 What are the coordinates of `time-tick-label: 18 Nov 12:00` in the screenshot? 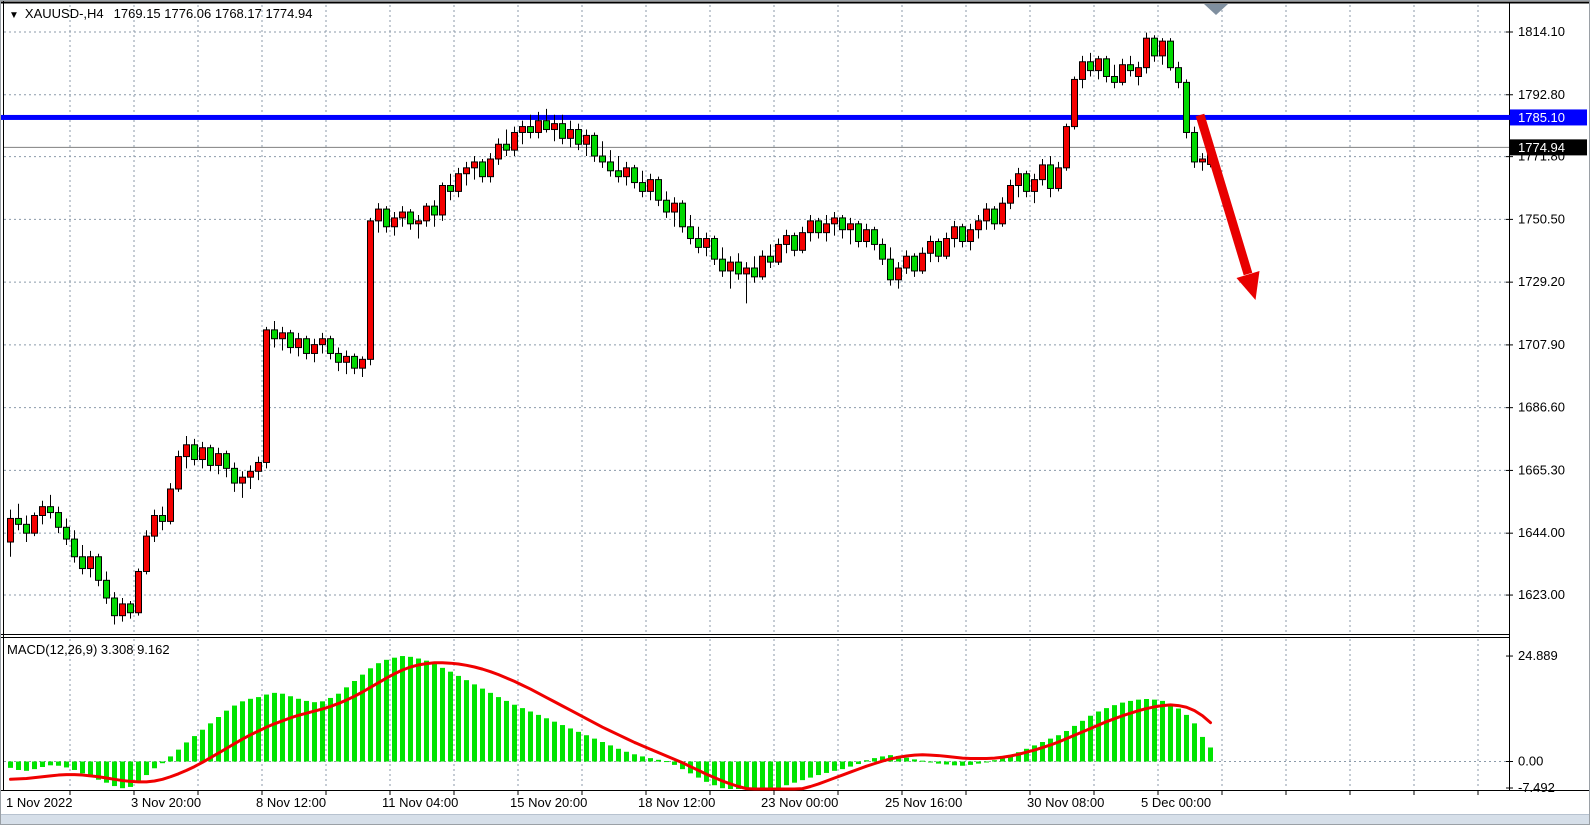 It's located at (676, 802).